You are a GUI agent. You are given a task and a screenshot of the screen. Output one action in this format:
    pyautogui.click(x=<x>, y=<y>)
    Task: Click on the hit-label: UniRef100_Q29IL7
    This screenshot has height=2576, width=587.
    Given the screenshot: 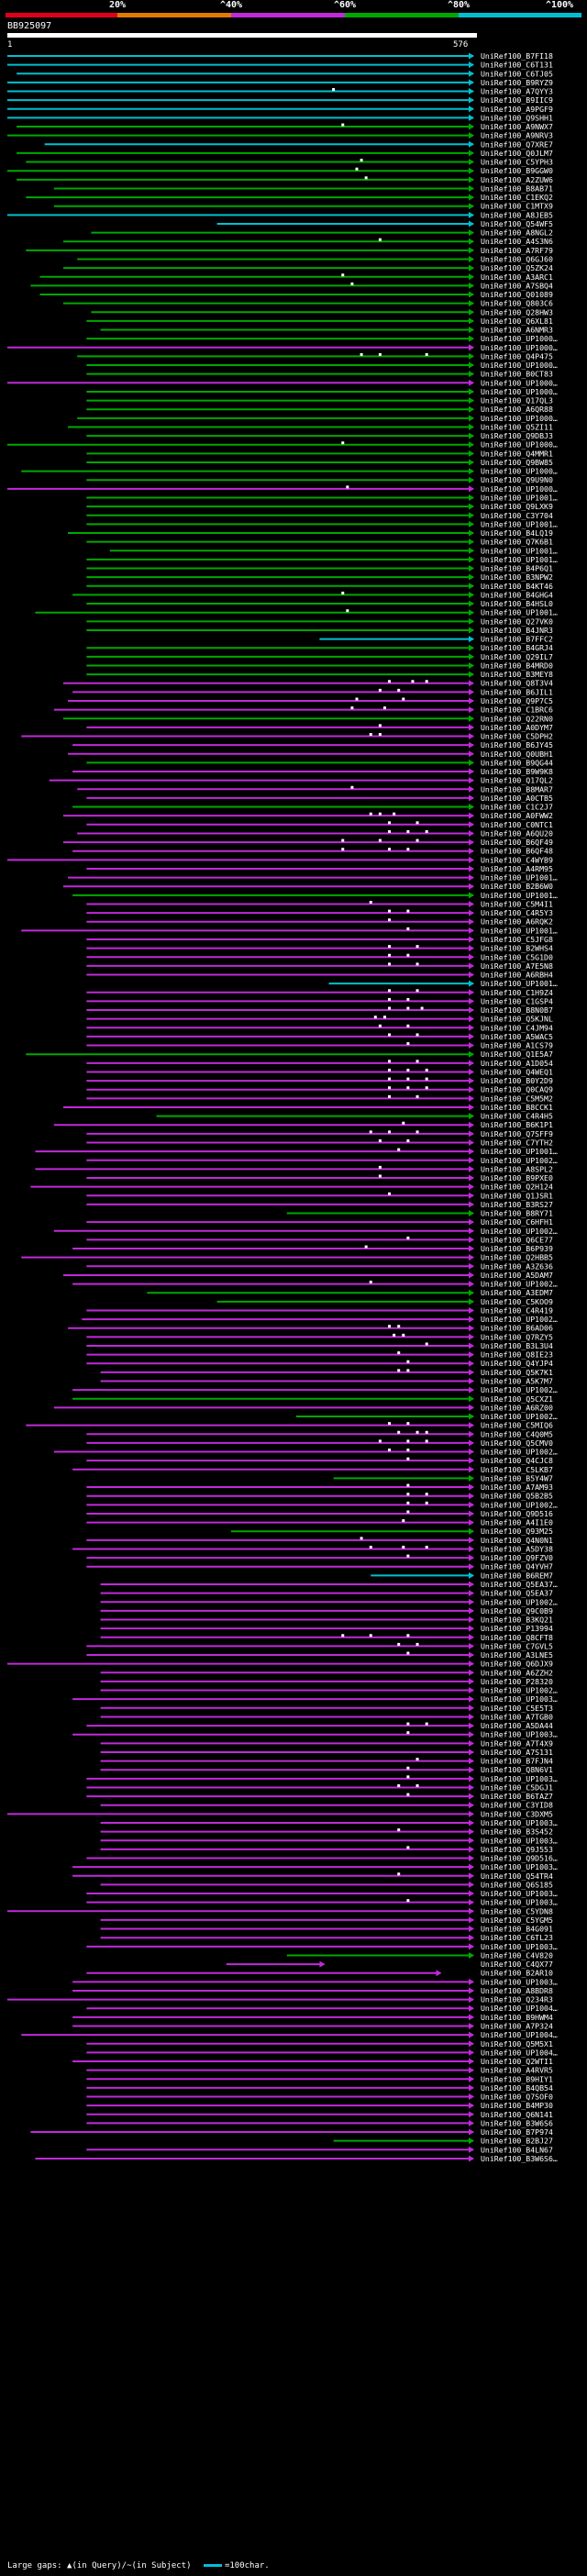 What is the action you would take?
    pyautogui.click(x=517, y=656)
    